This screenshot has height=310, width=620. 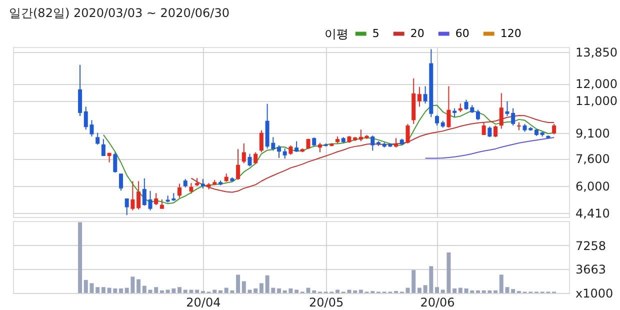 What do you see at coordinates (462, 33) in the screenshot?
I see `legend-label: 60` at bounding box center [462, 33].